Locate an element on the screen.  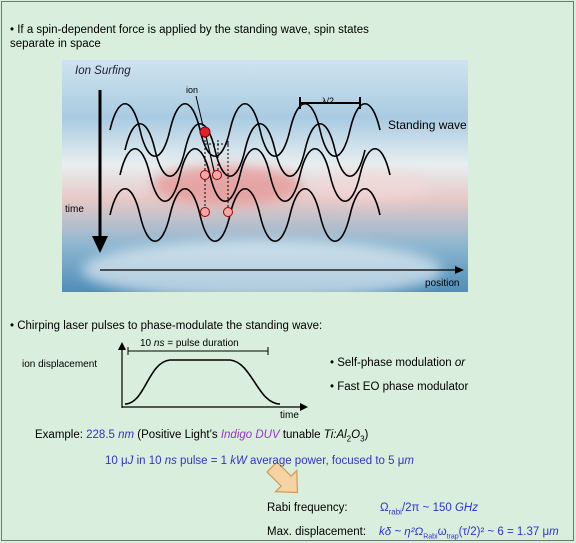
bullet-1-line-2: separate in space is located at coordinates (55, 44).